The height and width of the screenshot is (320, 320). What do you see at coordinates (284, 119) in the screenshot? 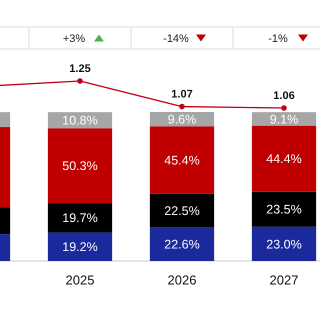
I see `data-label: 9.1%` at bounding box center [284, 119].